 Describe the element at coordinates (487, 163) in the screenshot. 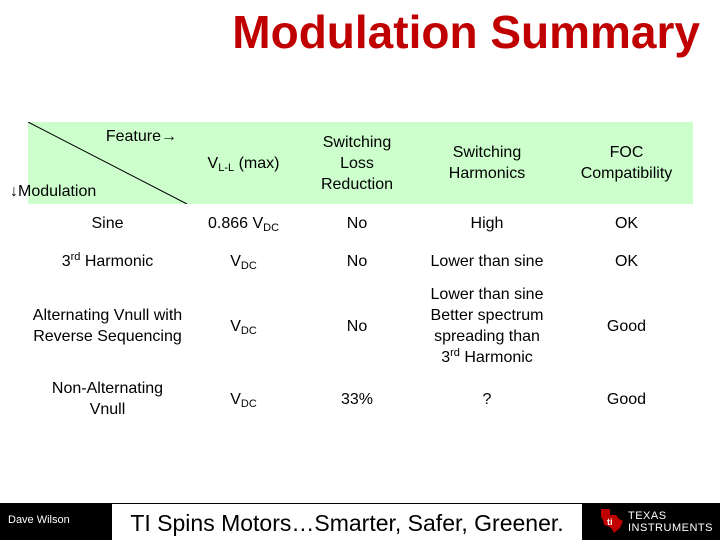

I see `header-switching-harmonics: Switching Harmonics` at that location.